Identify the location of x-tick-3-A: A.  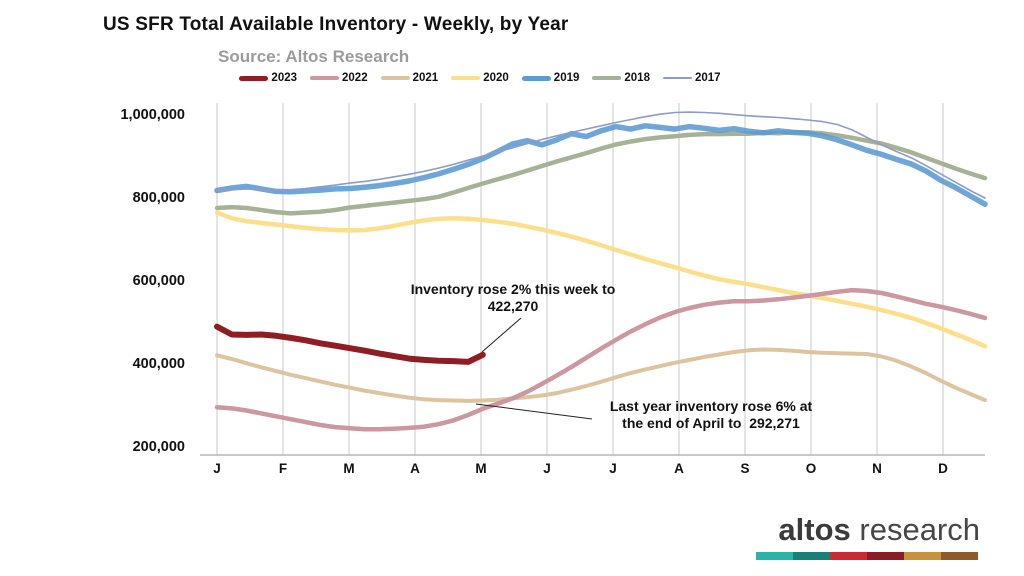
(415, 468).